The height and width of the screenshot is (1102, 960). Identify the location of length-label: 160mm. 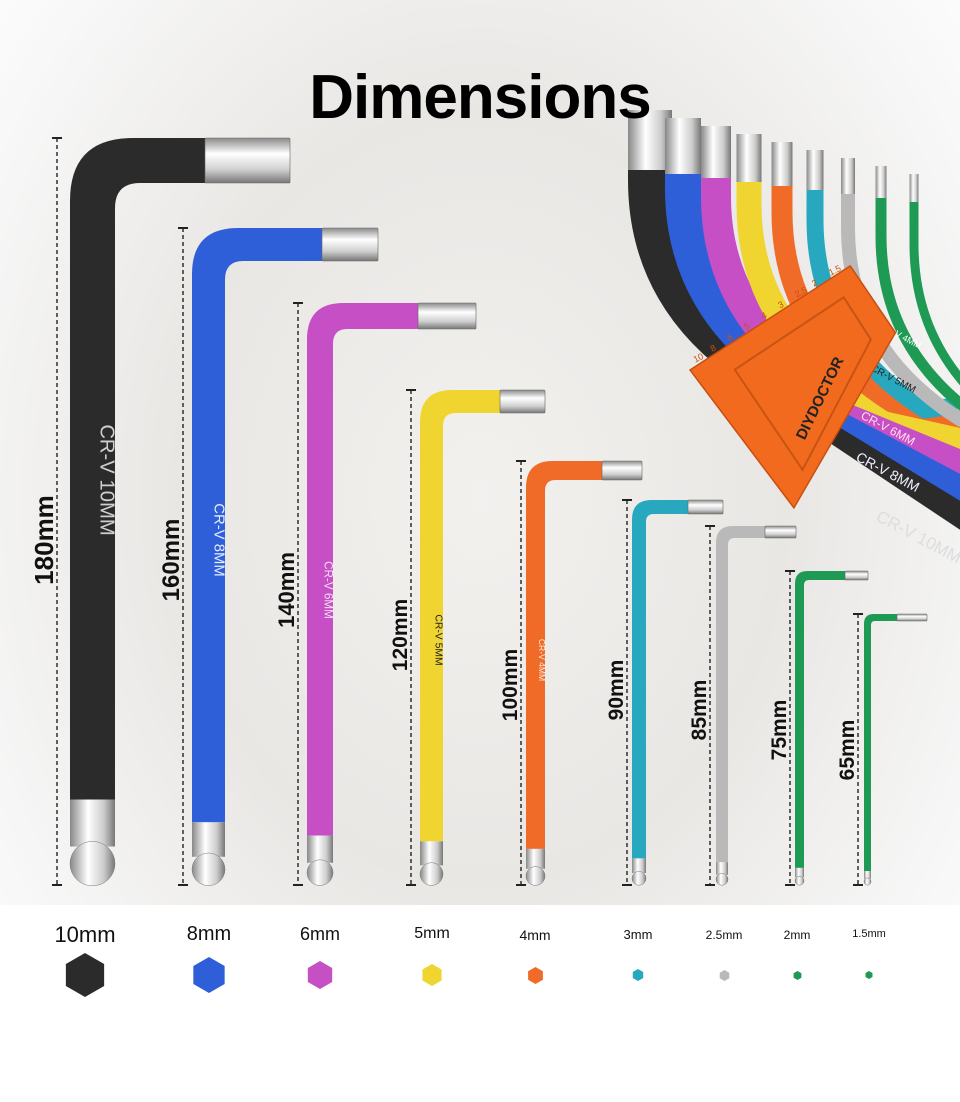
(171, 560).